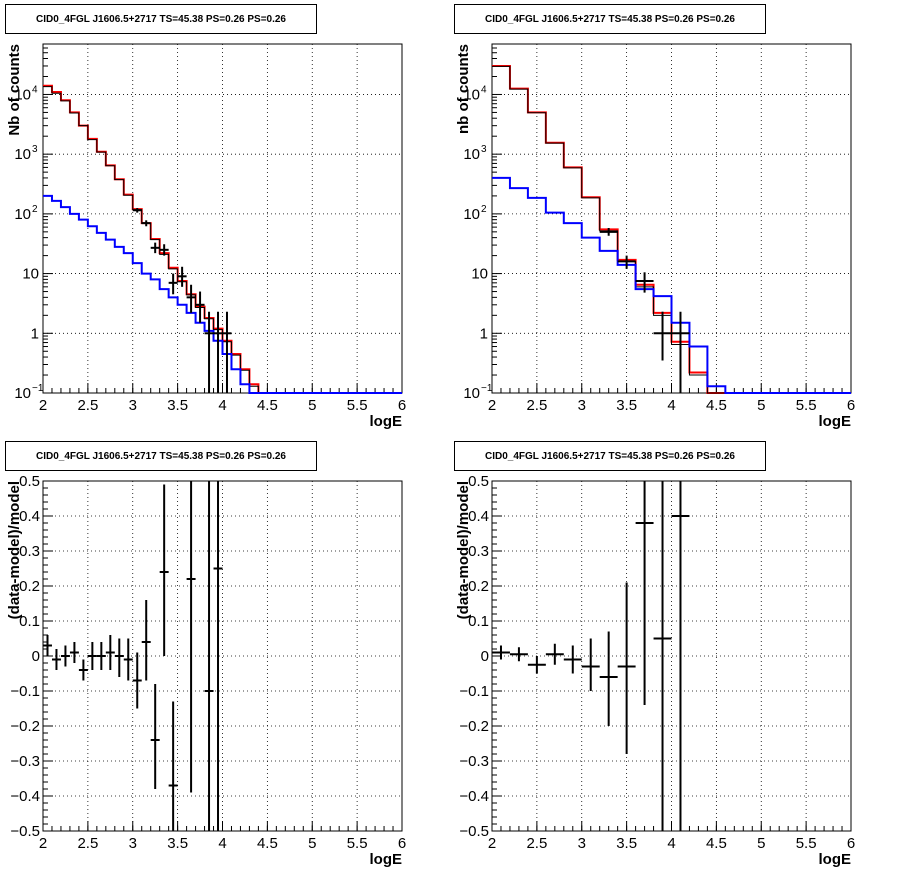  Describe the element at coordinates (222, 294) in the screenshot. I see `histogram-step-line` at that location.